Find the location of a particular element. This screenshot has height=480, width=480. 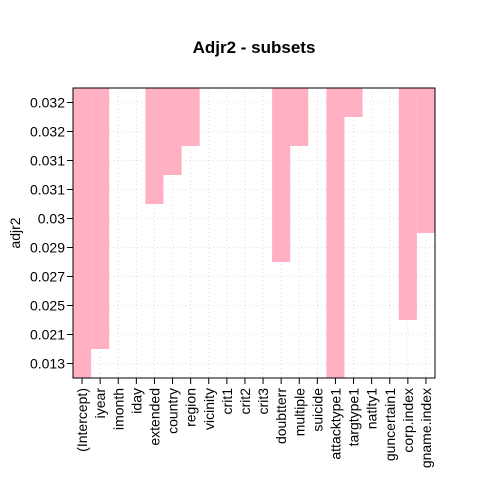

y-tick-label: 0.021 is located at coordinates (47, 335).